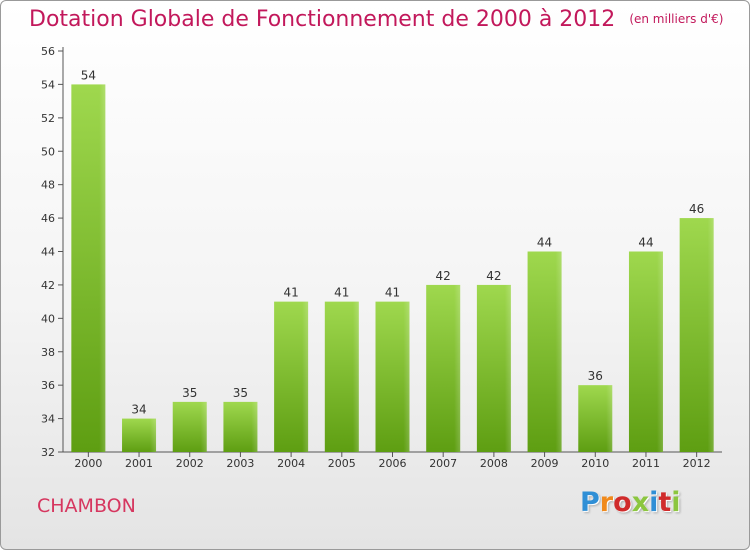 The image size is (750, 550). Describe the element at coordinates (48, 51) in the screenshot. I see `y-tick-label: 56` at that location.